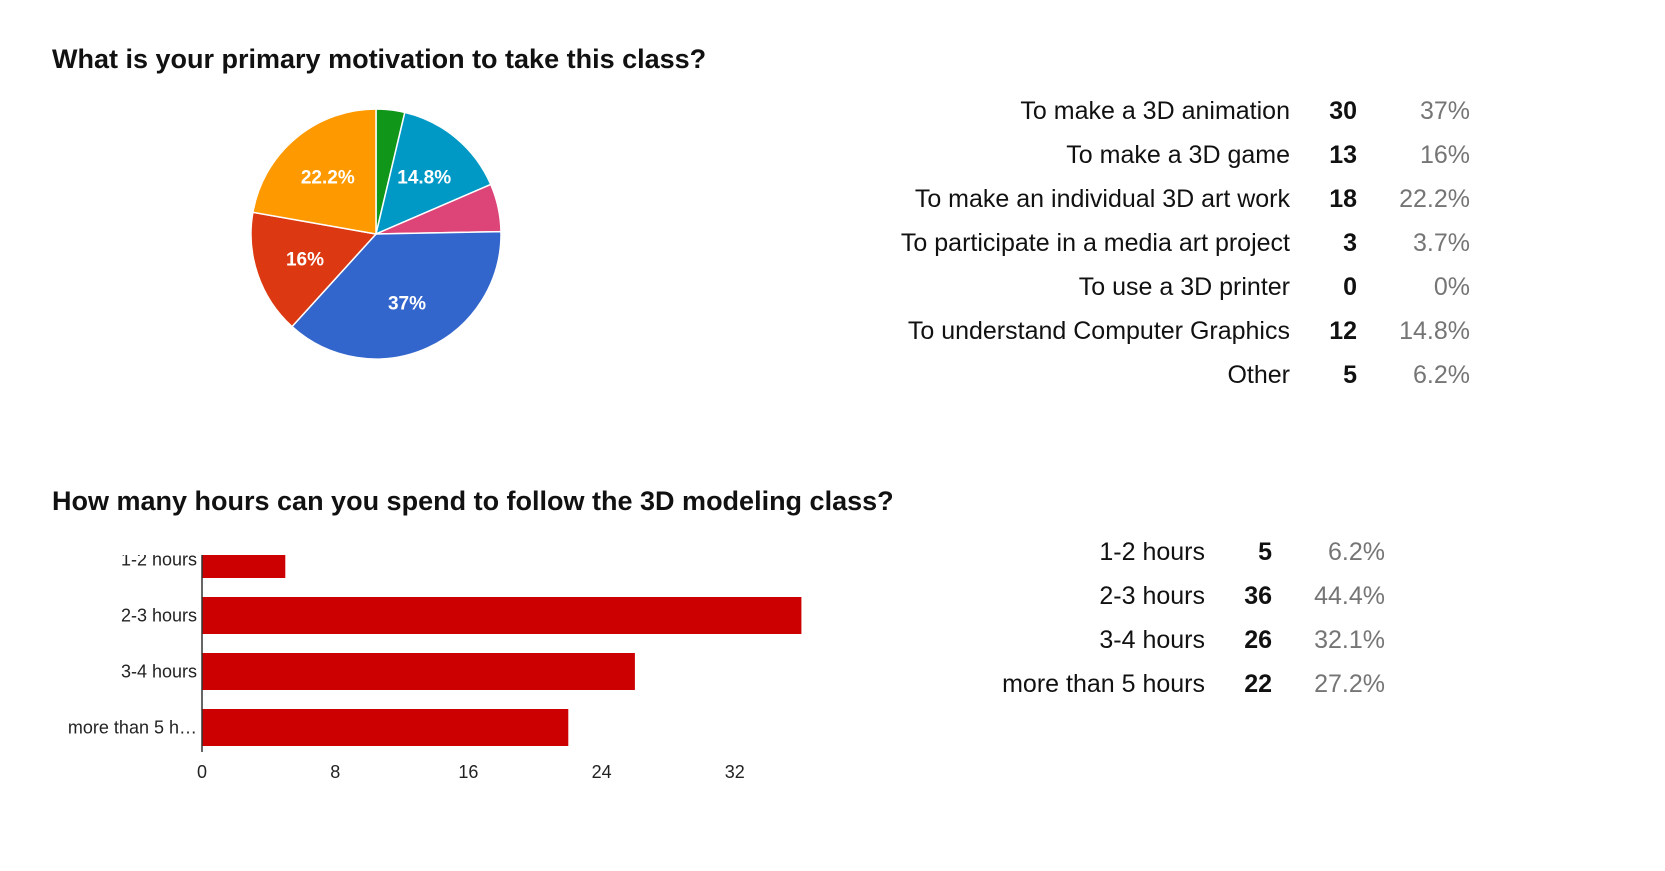 This screenshot has width=1665, height=871. Describe the element at coordinates (1258, 640) in the screenshot. I see `hours-count: 26` at that location.